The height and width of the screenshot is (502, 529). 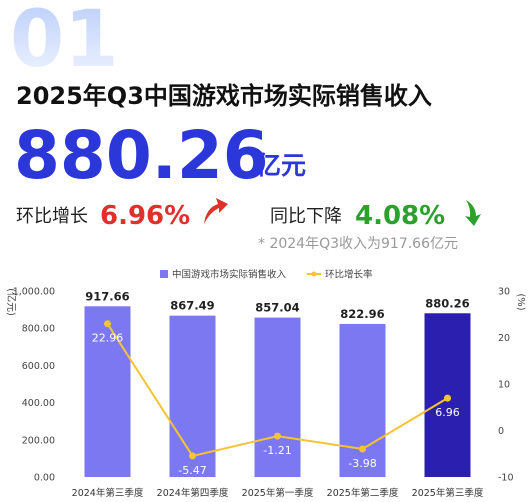 What do you see at coordinates (229, 275) in the screenshot?
I see `legend-label: 中国游戏市场实际销售收入` at bounding box center [229, 275].